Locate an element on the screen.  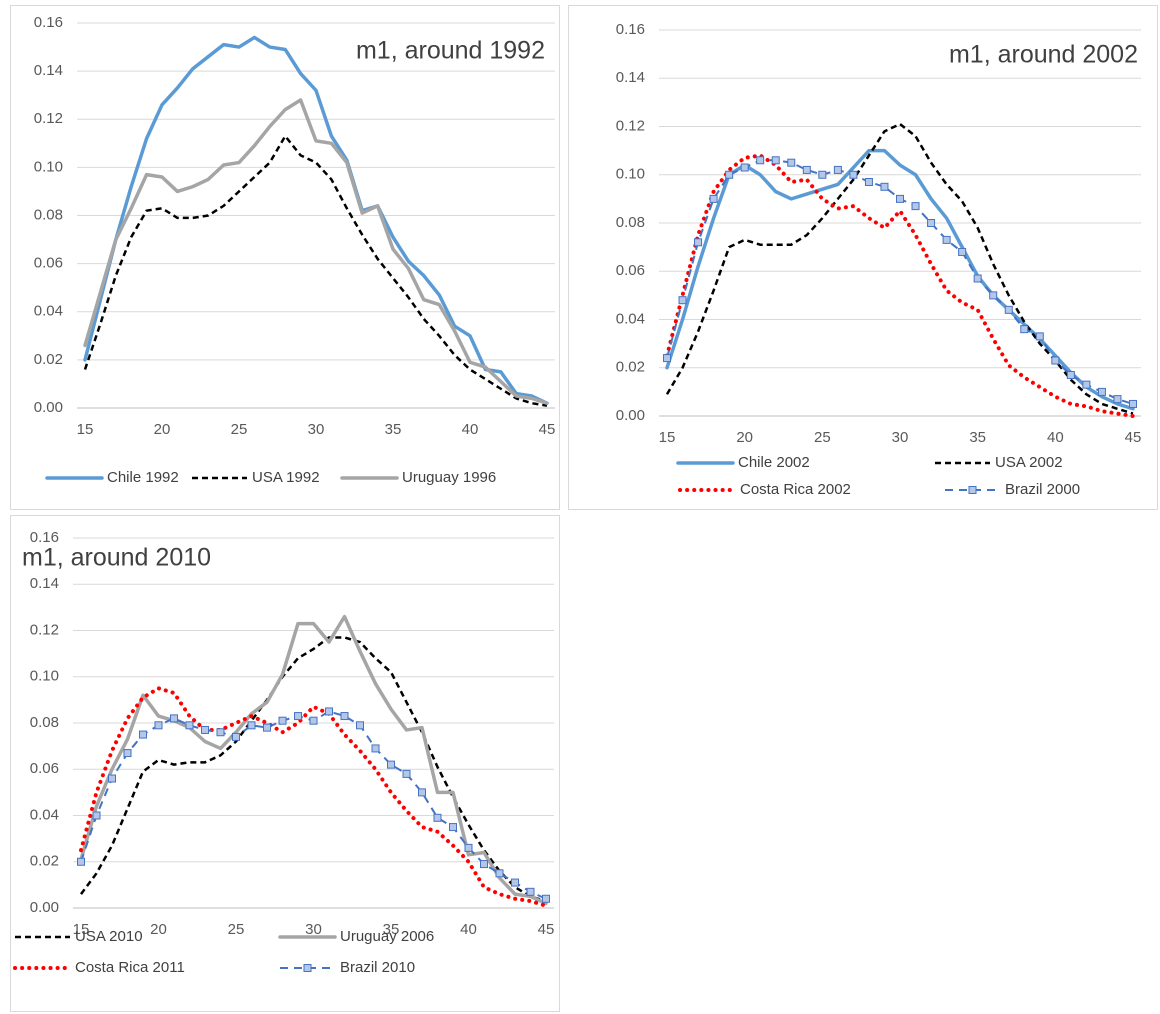
y-tick-label: 0.04 is located at coordinates (48, 311).